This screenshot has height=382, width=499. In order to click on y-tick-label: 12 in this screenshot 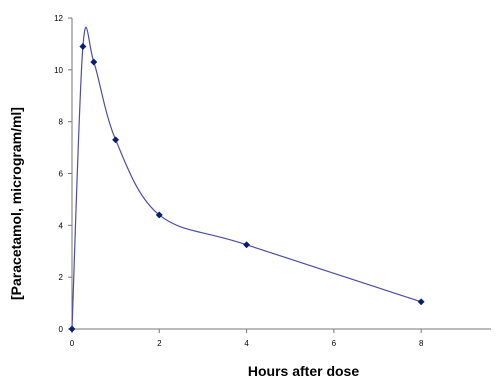, I will do `click(58, 18)`.